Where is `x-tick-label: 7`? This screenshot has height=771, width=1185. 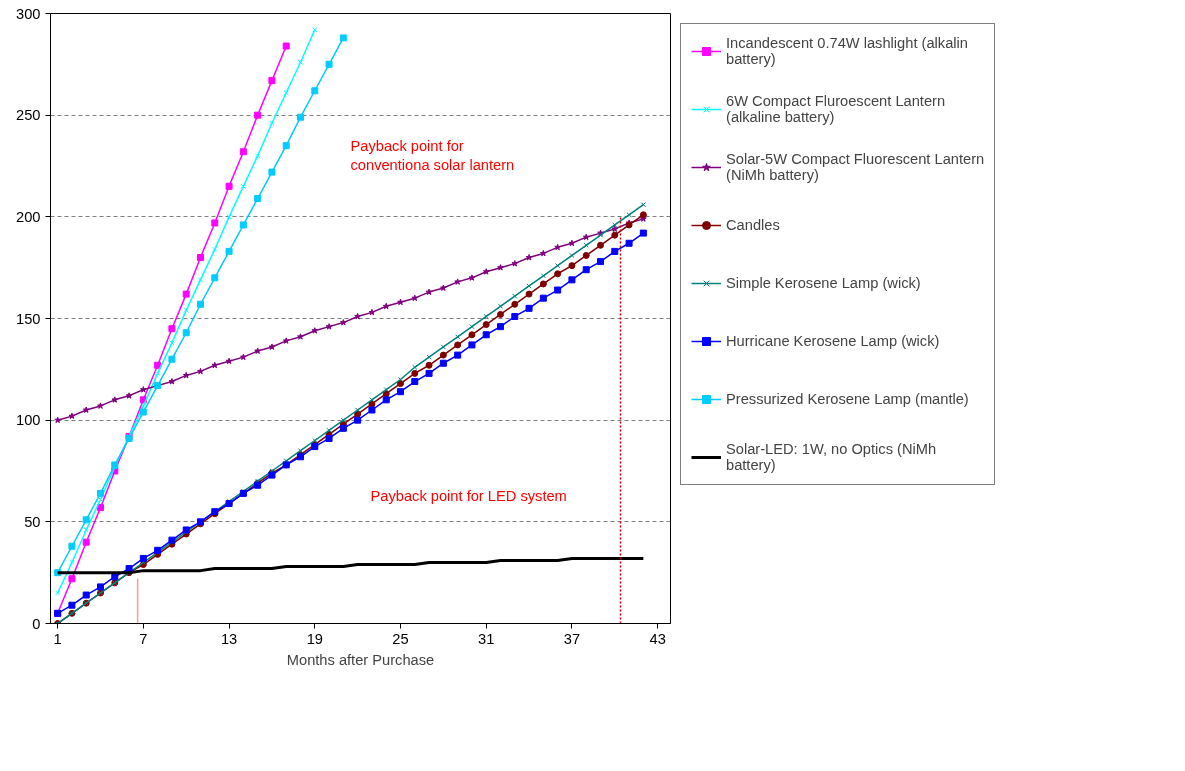 x-tick-label: 7 is located at coordinates (143, 638).